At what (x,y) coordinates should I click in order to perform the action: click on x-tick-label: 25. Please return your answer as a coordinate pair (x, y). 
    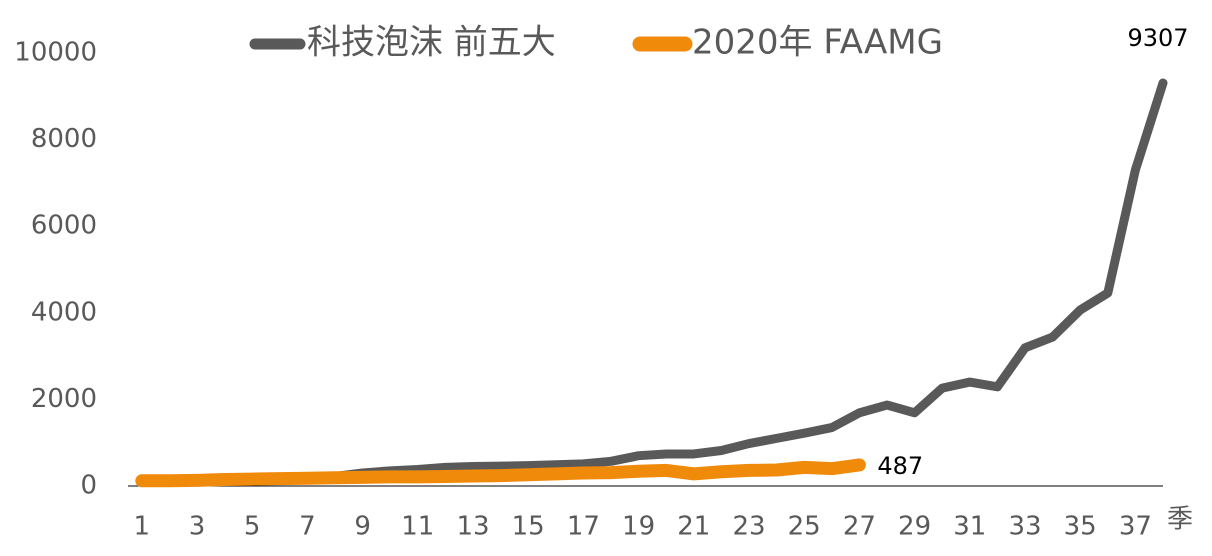
    Looking at the image, I should click on (804, 527).